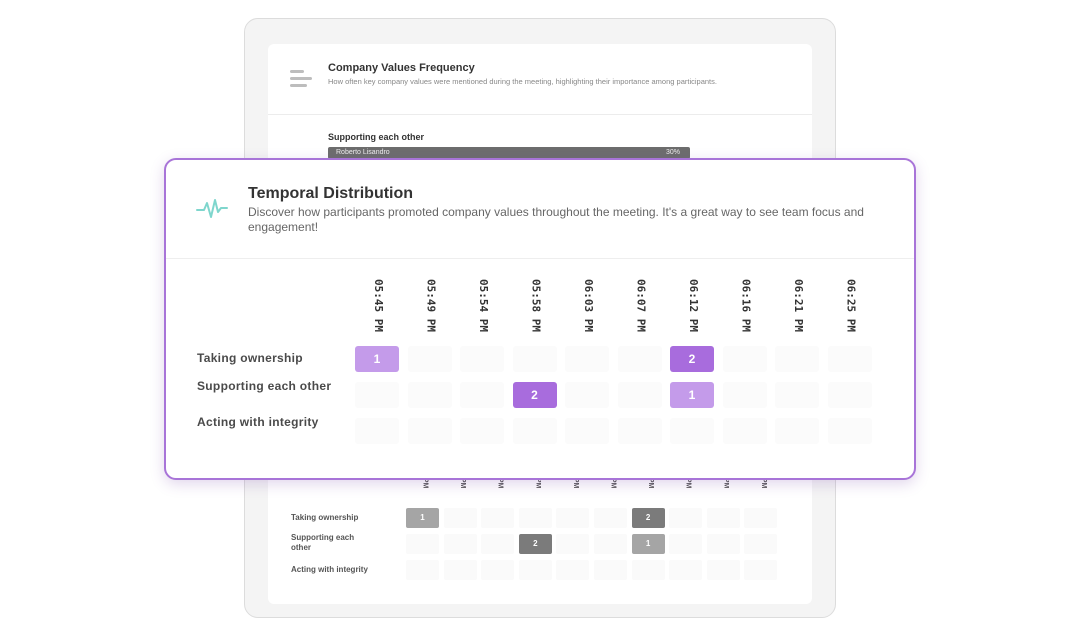 The image size is (1080, 638). What do you see at coordinates (323, 542) in the screenshot?
I see `background-row-label: Supporting each other` at bounding box center [323, 542].